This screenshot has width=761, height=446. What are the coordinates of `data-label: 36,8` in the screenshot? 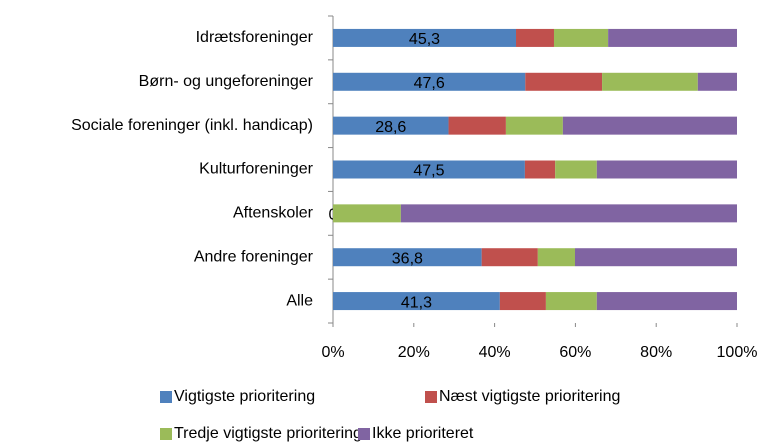 It's located at (407, 258).